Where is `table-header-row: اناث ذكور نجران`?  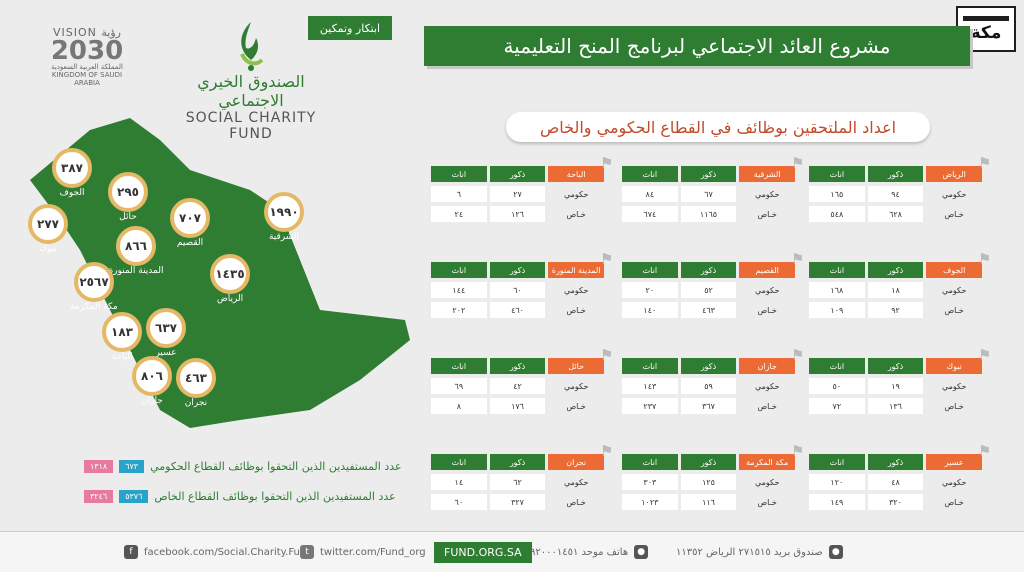
table-header-row: اناث ذكور نجران is located at coordinates (516, 462).